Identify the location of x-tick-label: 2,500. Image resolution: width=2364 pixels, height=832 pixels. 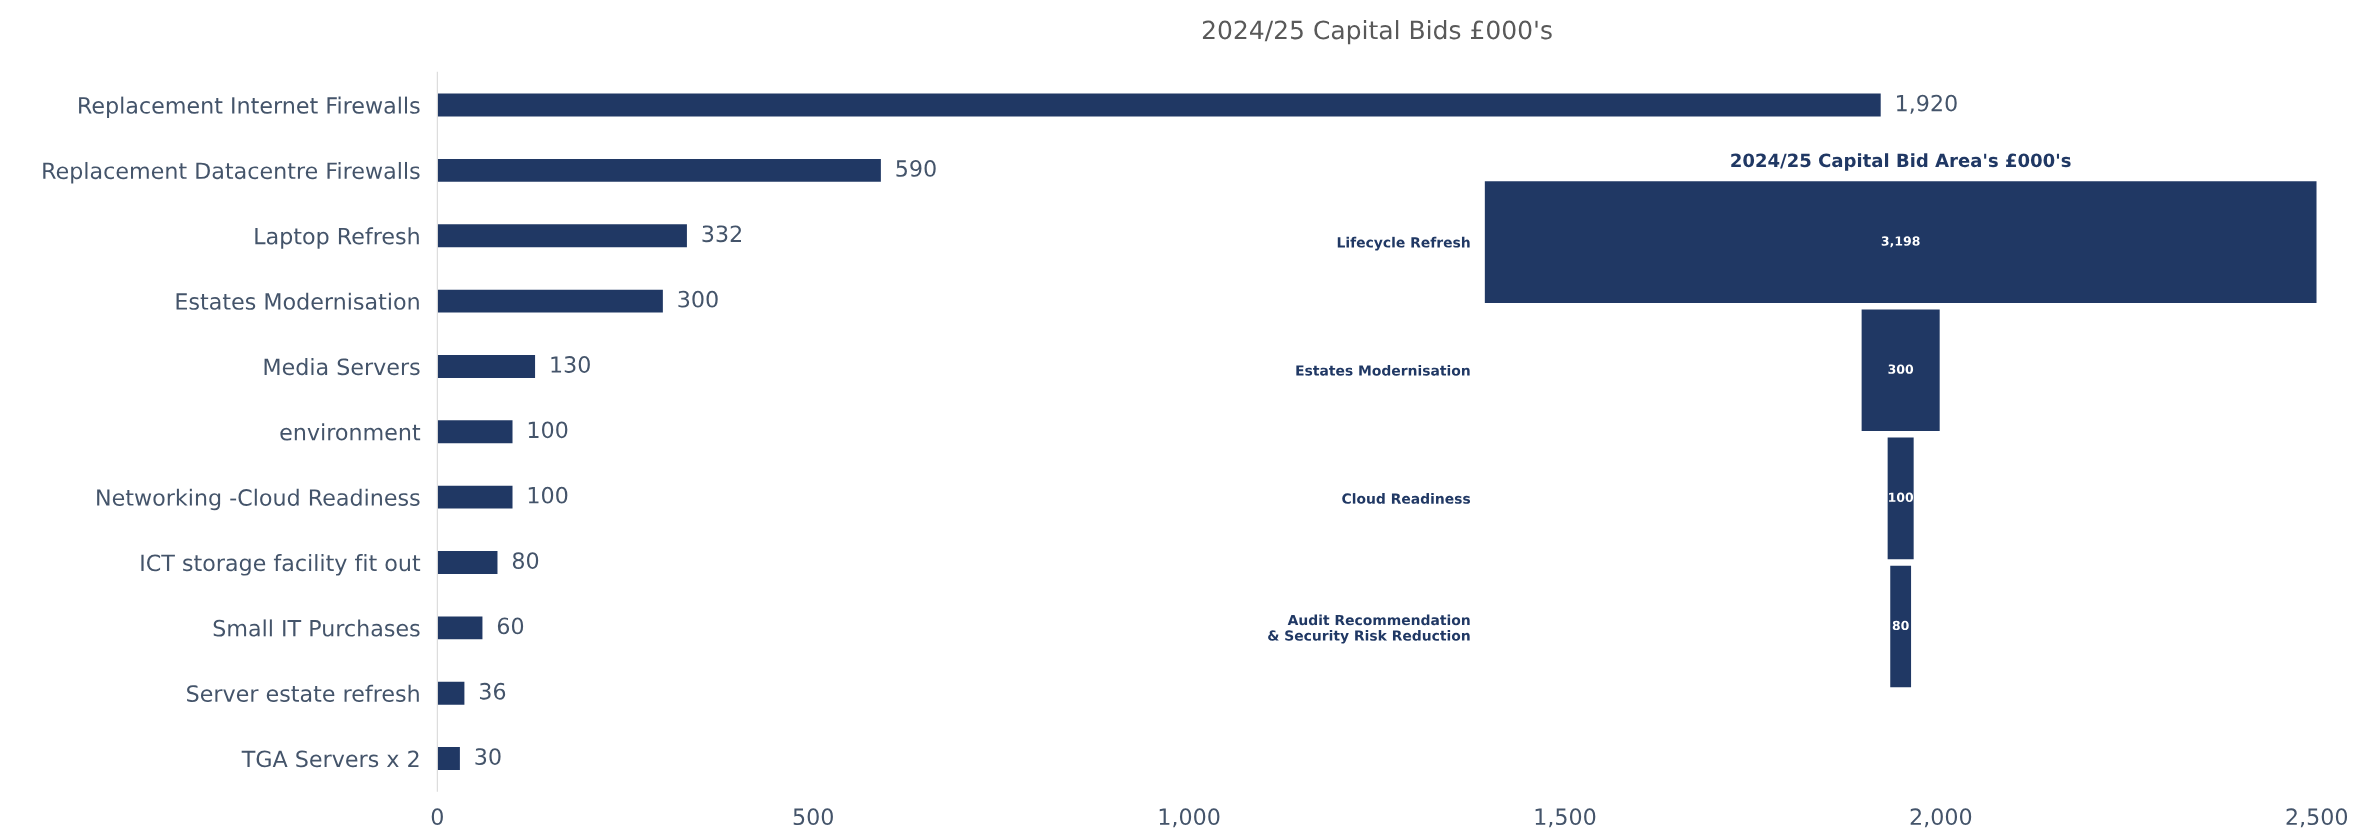
(2317, 818).